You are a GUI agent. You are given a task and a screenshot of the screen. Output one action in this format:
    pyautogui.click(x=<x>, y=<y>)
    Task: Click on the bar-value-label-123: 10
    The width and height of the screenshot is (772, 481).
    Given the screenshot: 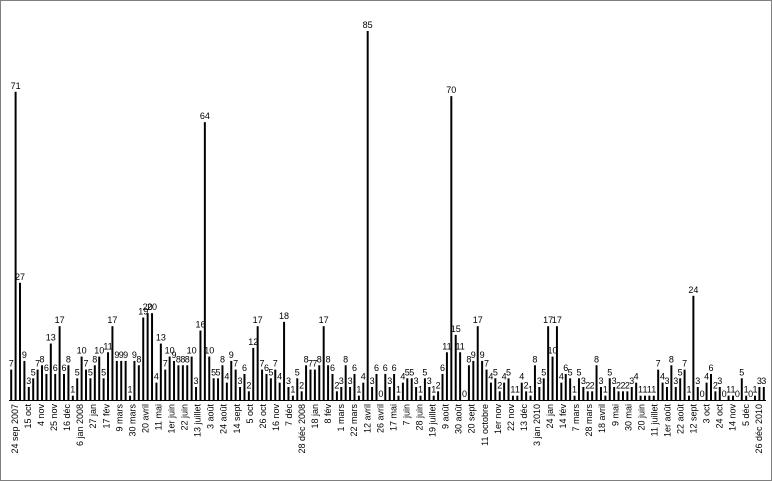 What is the action you would take?
    pyautogui.click(x=553, y=351)
    